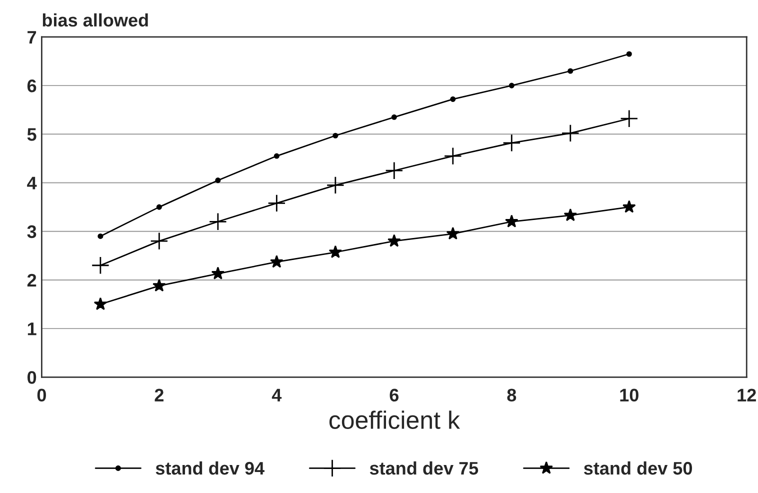 The width and height of the screenshot is (758, 493). Describe the element at coordinates (638, 468) in the screenshot. I see `legend-label: stand dev 50` at that location.